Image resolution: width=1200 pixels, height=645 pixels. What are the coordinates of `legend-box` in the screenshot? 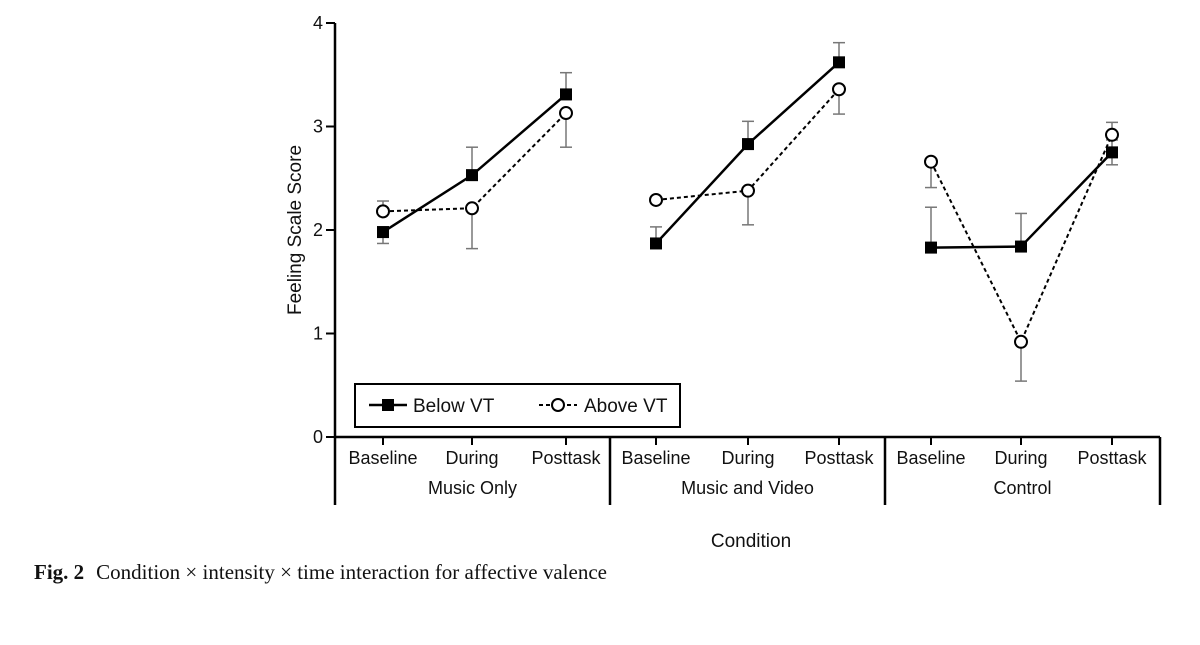 It's located at (517, 405).